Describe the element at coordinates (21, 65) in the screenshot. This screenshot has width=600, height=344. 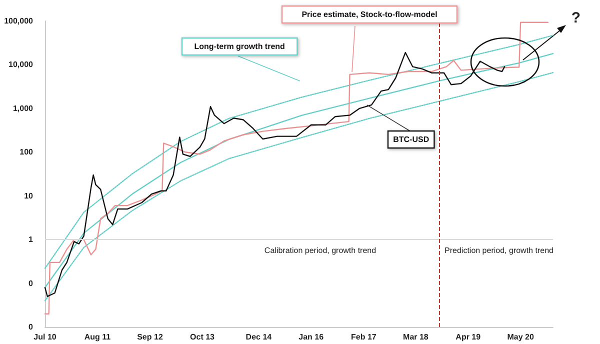
I see `y-tick-label: 10,000` at that location.